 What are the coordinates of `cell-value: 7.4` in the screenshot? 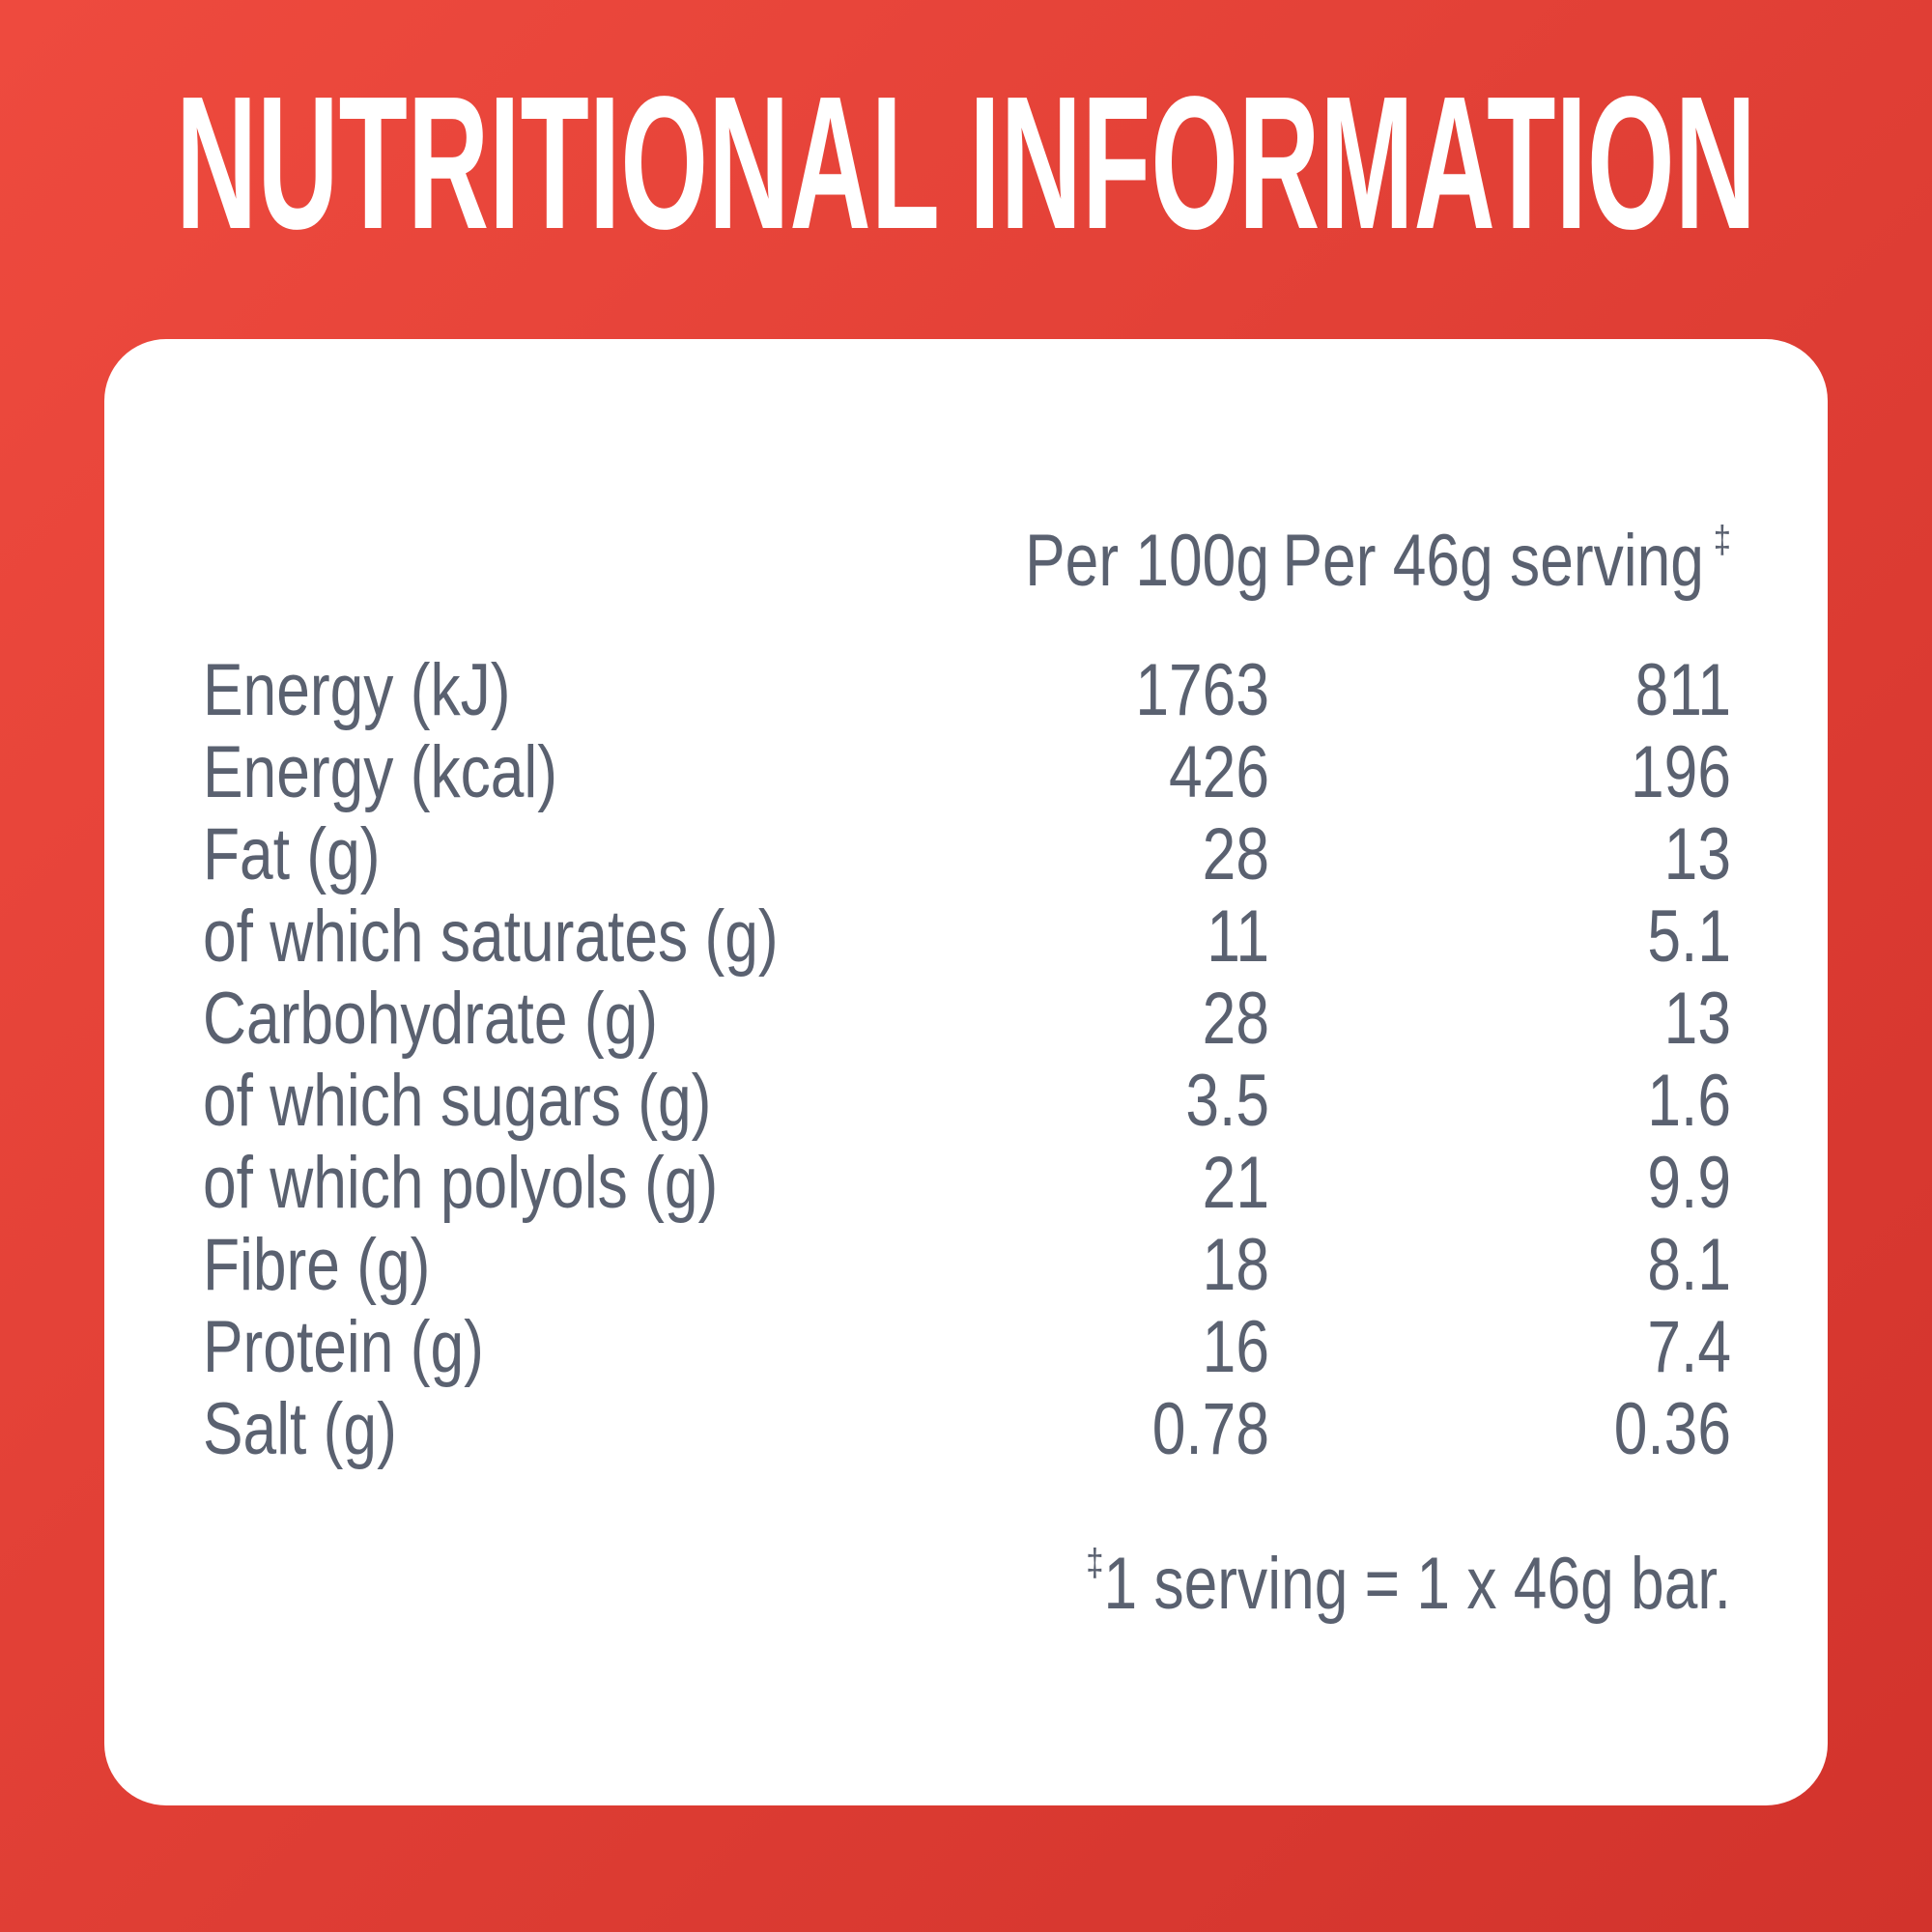 It's located at (1689, 1346).